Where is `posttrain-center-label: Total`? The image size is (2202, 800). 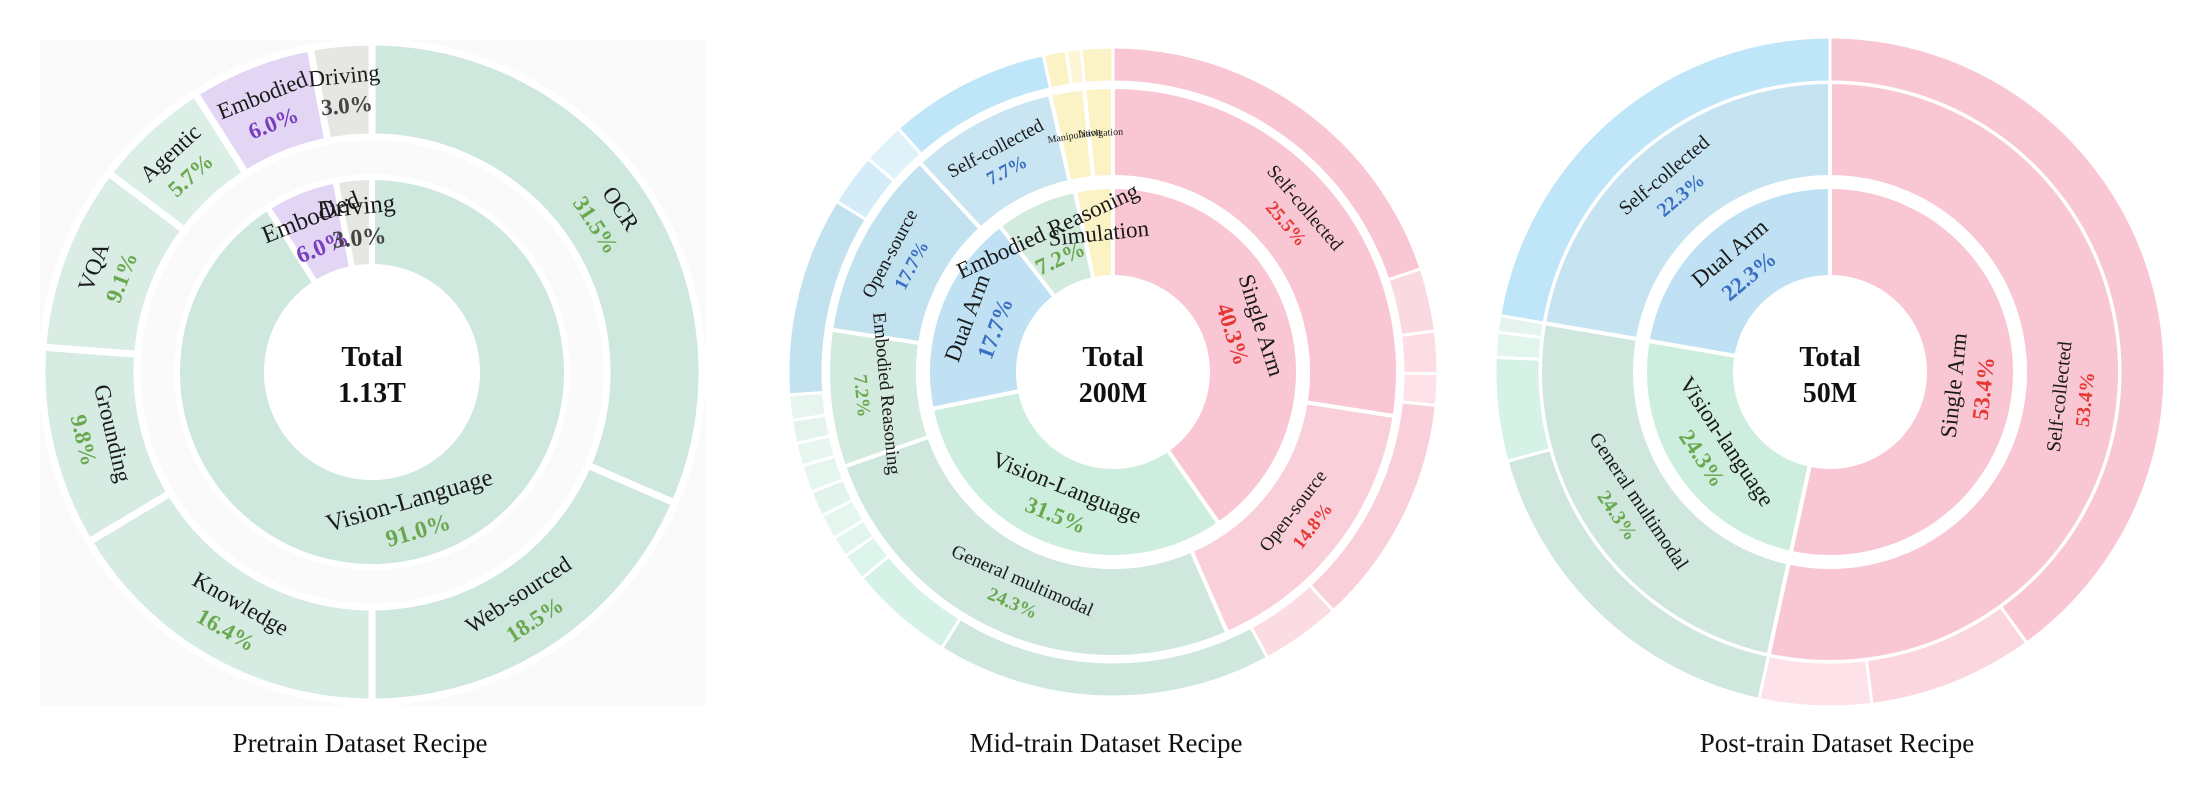
posttrain-center-label: Total is located at coordinates (1829, 357).